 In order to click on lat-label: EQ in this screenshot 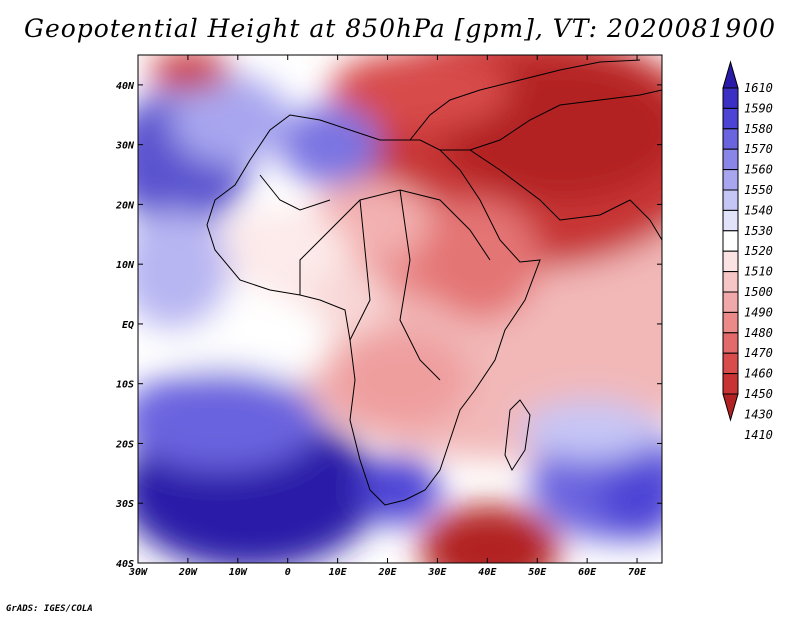, I will do `click(128, 325)`.